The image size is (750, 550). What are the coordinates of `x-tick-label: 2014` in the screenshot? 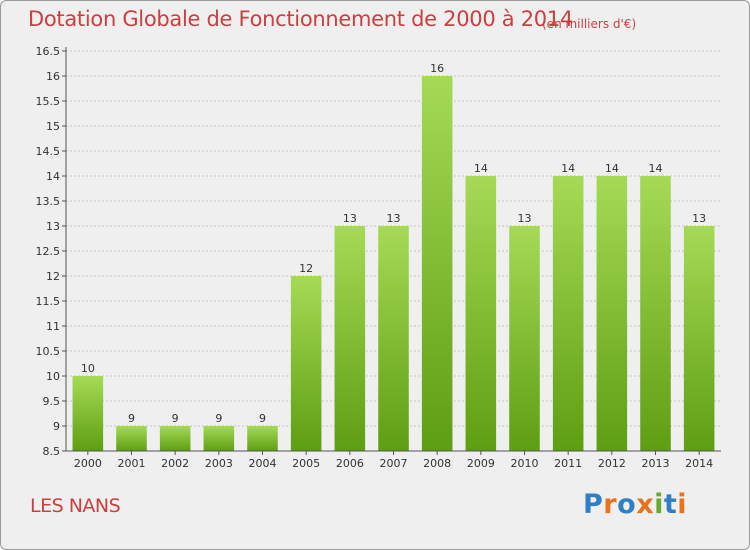 It's located at (699, 463).